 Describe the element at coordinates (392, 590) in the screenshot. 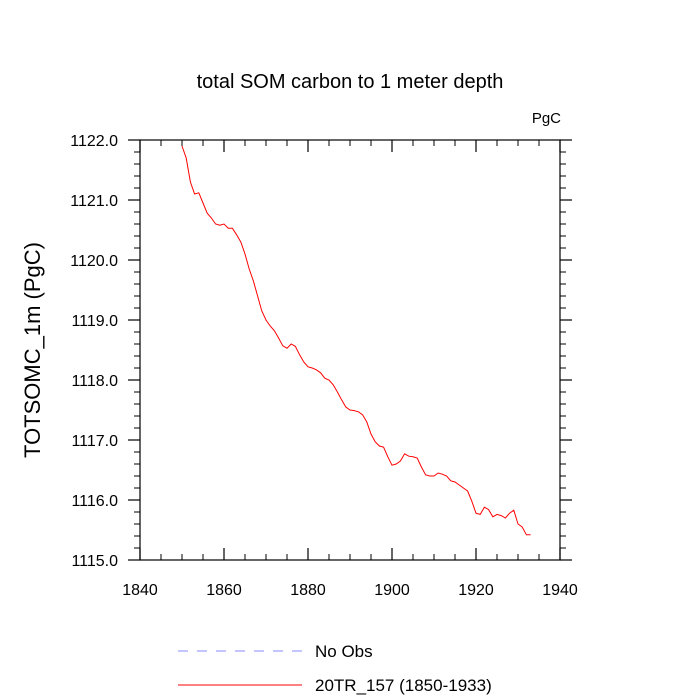

I see `x-tick-label: 1900` at that location.